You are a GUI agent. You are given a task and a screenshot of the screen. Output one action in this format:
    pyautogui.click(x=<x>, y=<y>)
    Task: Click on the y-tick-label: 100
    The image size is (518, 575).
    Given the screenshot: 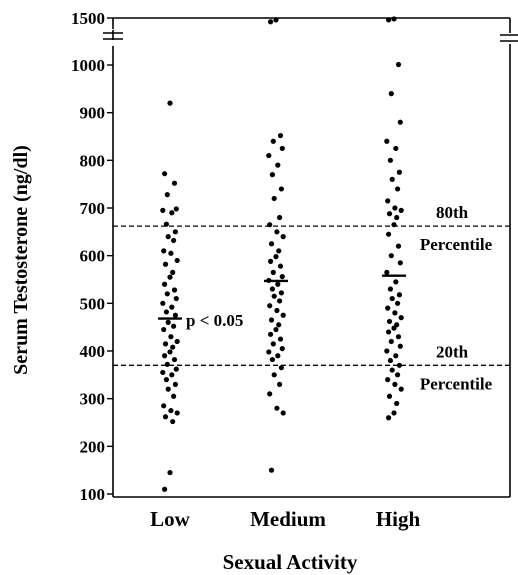 What is the action you would take?
    pyautogui.click(x=93, y=494)
    